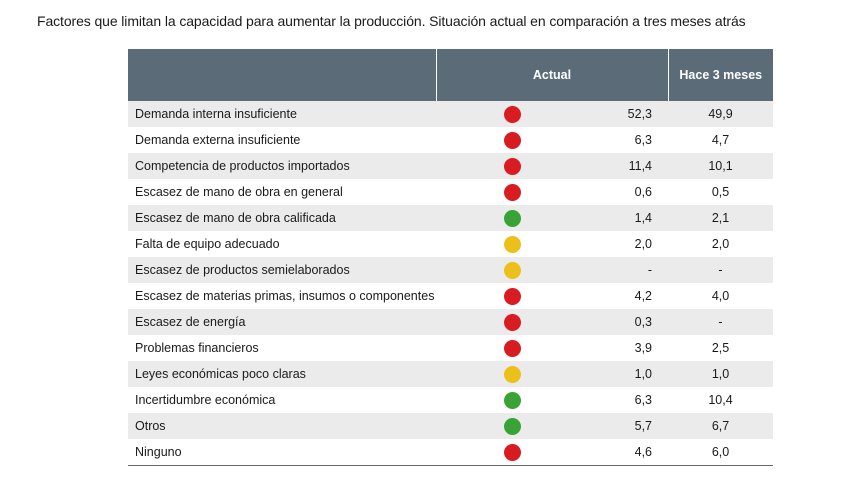 The width and height of the screenshot is (862, 491). Describe the element at coordinates (720, 75) in the screenshot. I see `header-previous: Hace 3 meses` at that location.